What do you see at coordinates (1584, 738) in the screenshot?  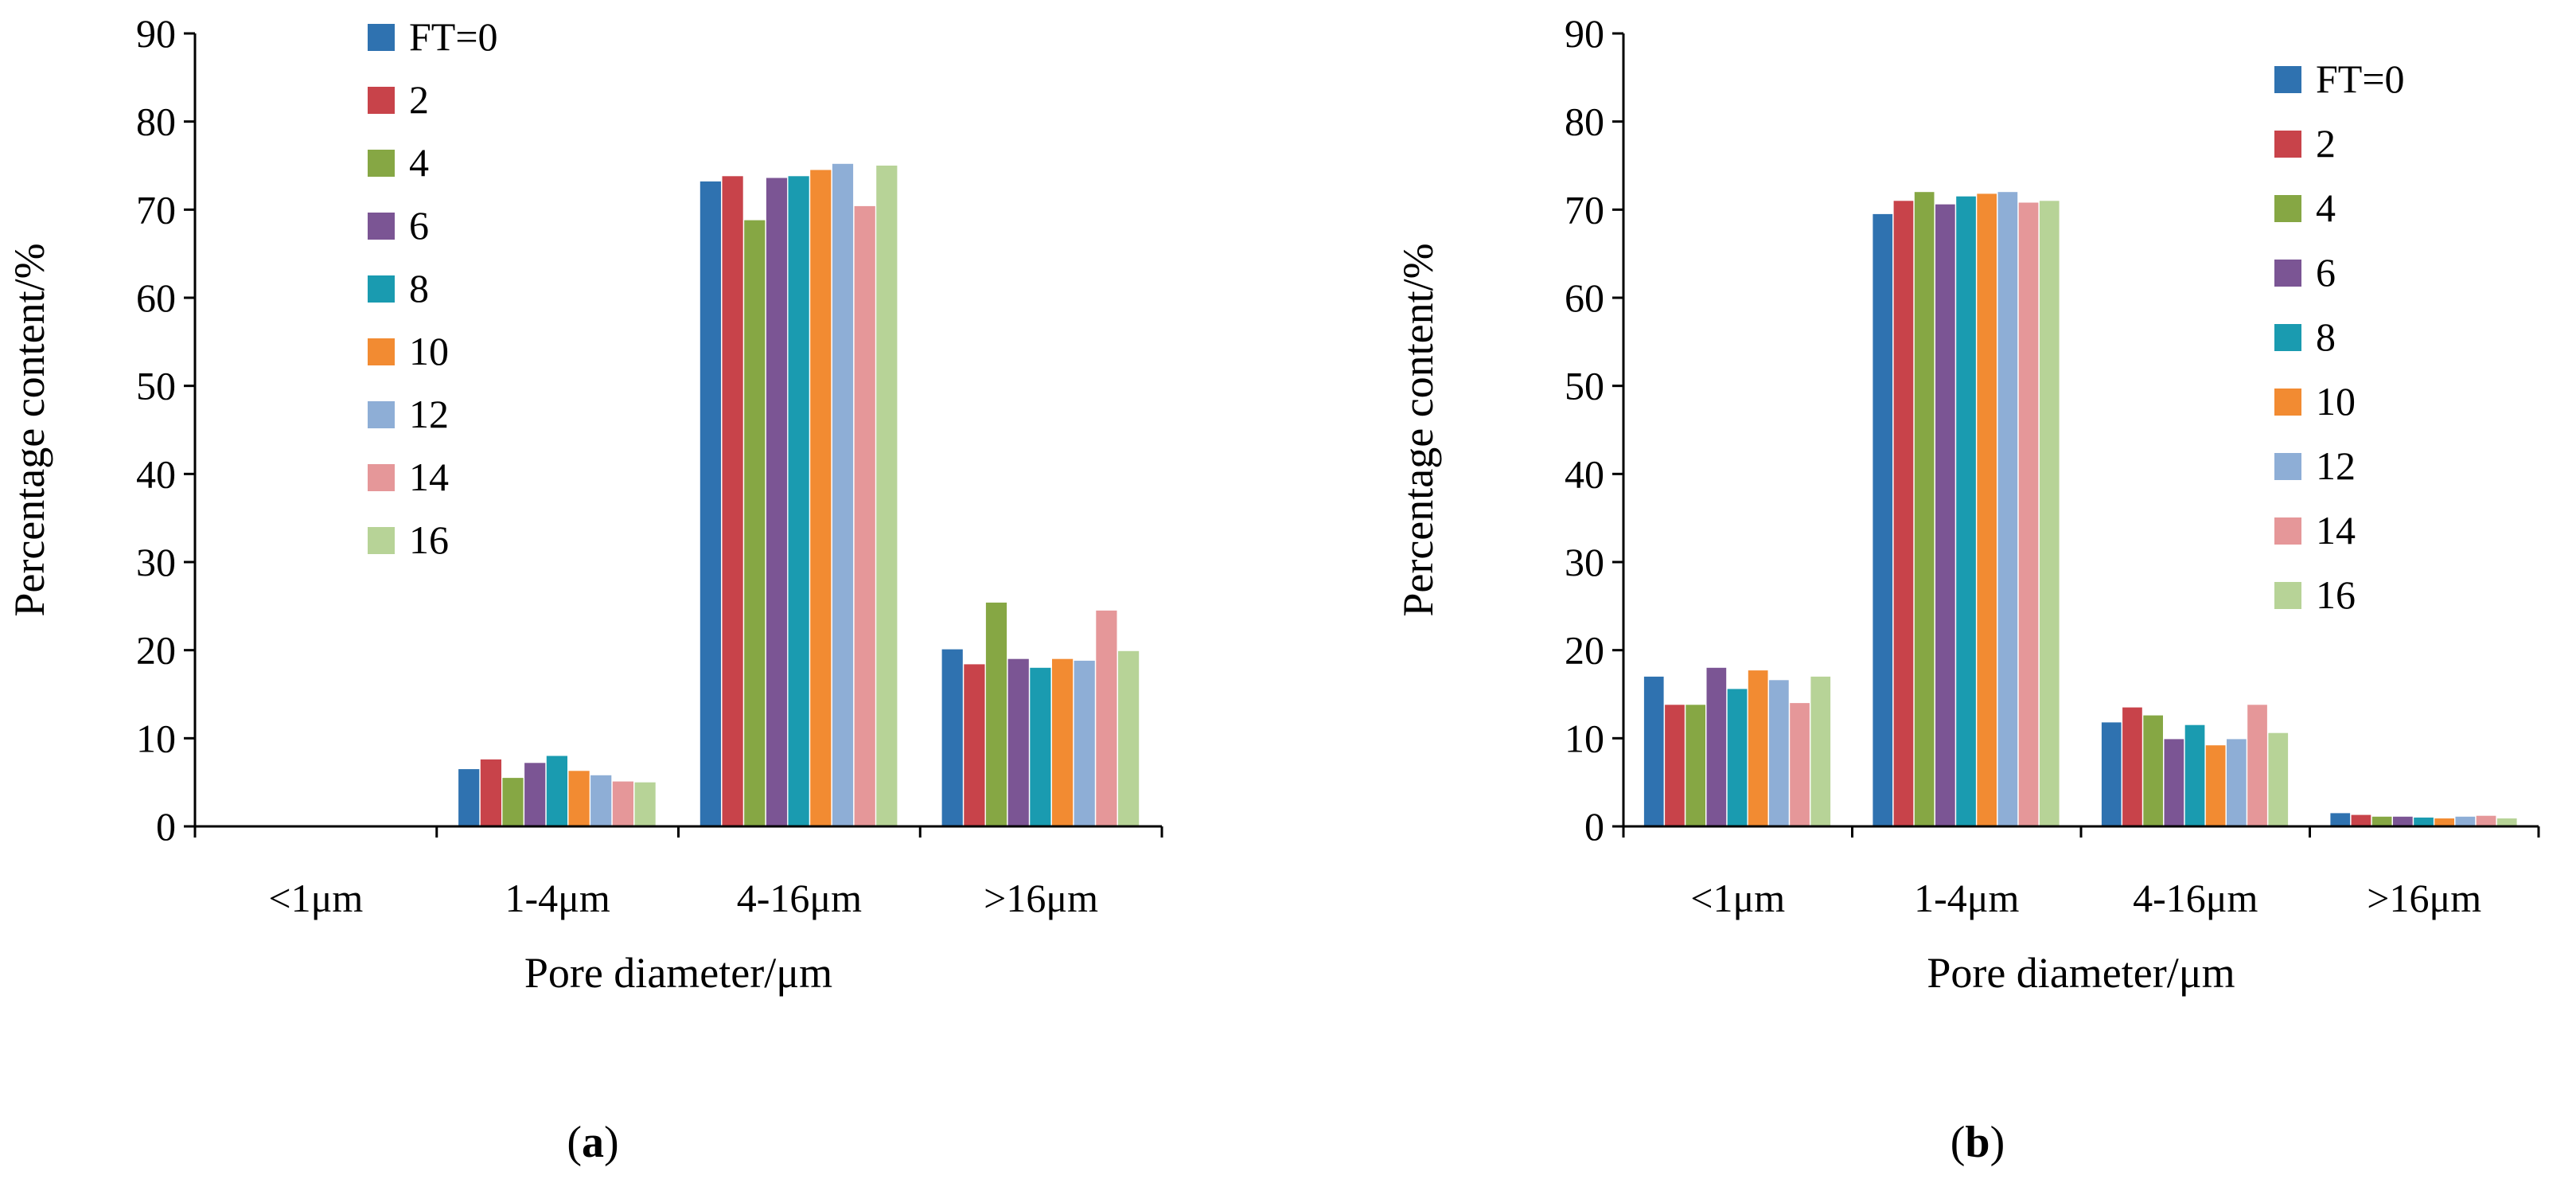 I see `y-tick-label-b-1: 10` at bounding box center [1584, 738].